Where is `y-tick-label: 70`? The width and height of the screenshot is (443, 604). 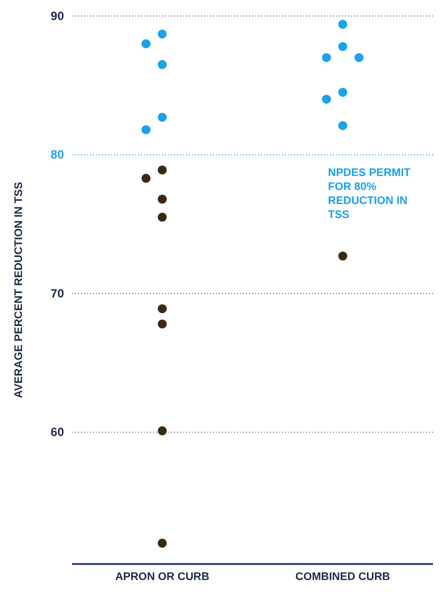 y-tick-label: 70 is located at coordinates (57, 293).